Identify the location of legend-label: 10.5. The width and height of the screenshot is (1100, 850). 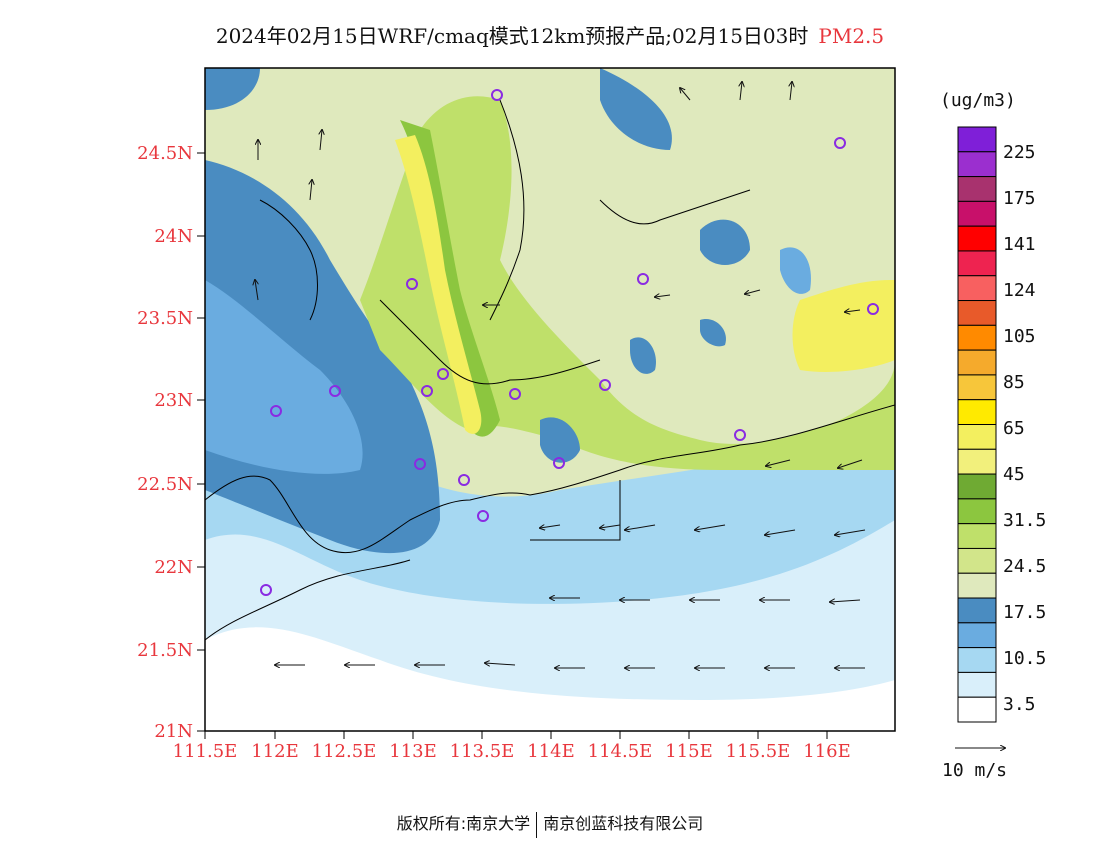
(1024, 658).